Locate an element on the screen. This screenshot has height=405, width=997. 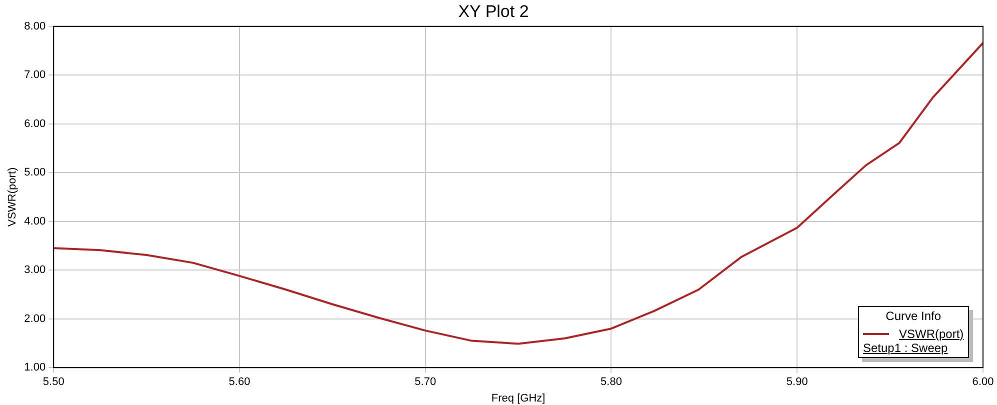
legend-label: VSWR(port) is located at coordinates (931, 333).